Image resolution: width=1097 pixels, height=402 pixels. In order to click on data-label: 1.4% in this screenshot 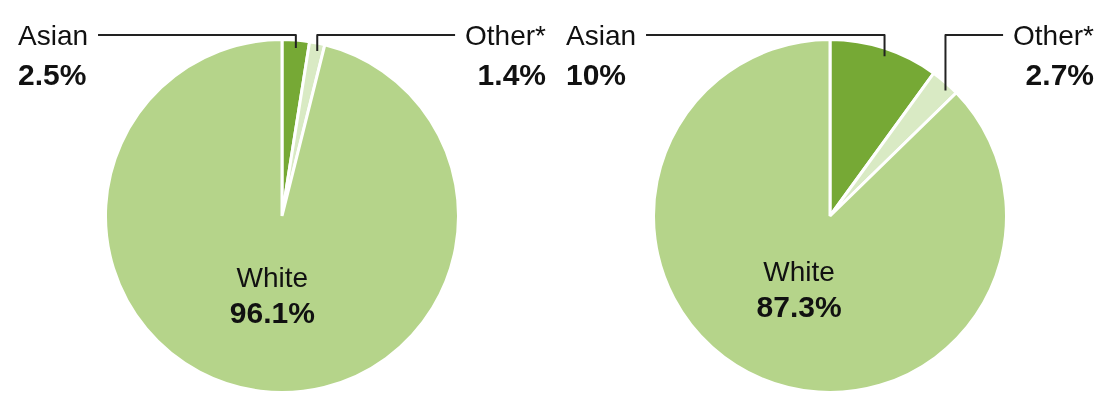, I will do `click(511, 74)`.